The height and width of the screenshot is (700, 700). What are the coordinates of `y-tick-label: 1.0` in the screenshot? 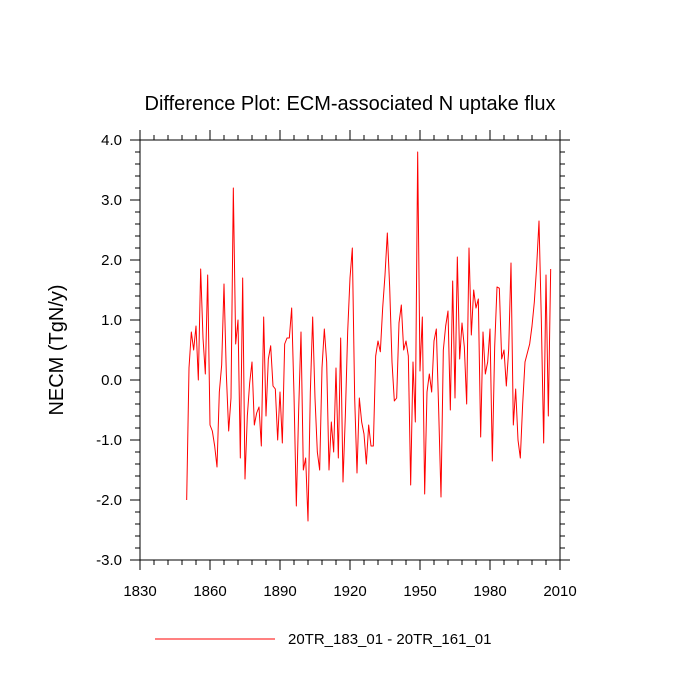 It's located at (111, 320).